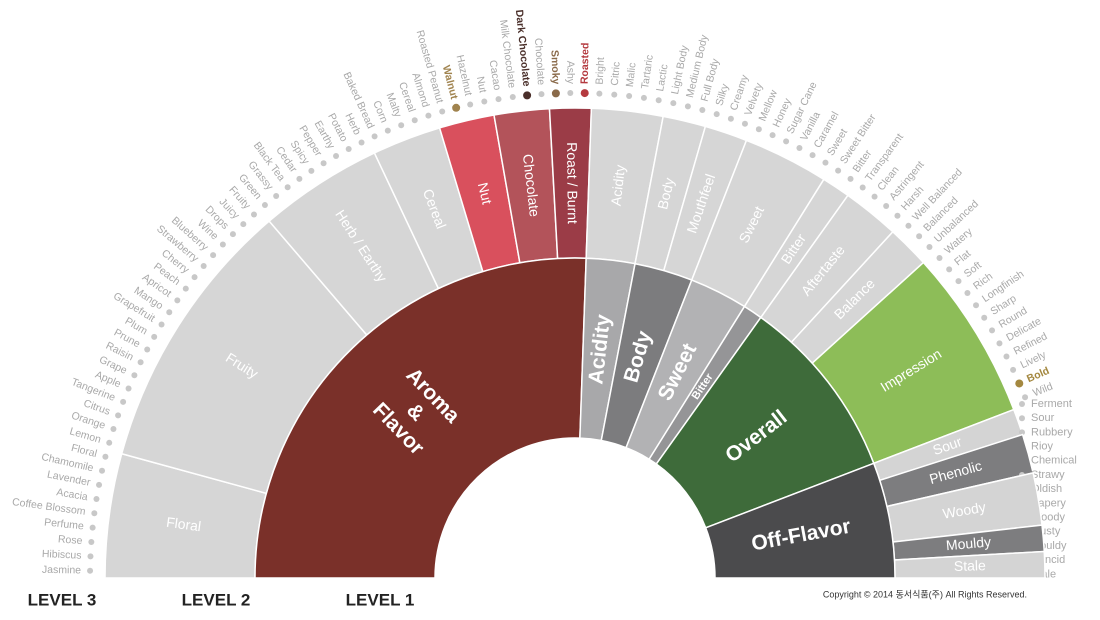 The height and width of the screenshot is (620, 1100). What do you see at coordinates (970, 565) in the screenshot?
I see `level2-label: Stale` at bounding box center [970, 565].